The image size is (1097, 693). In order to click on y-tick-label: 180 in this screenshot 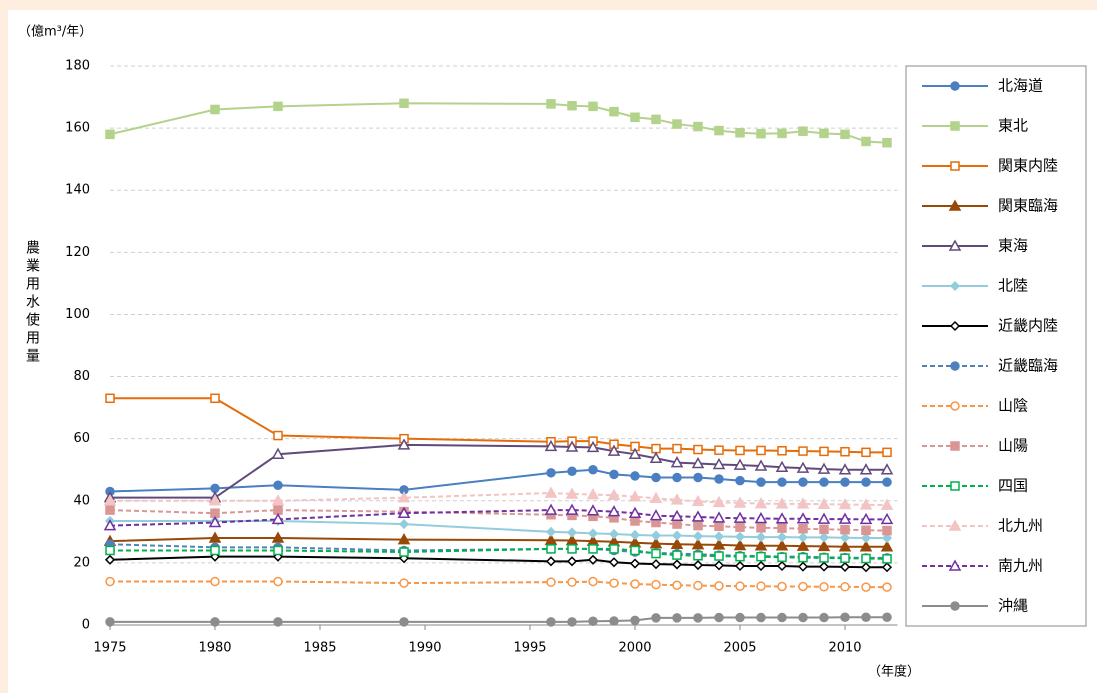, I will do `click(77, 66)`.